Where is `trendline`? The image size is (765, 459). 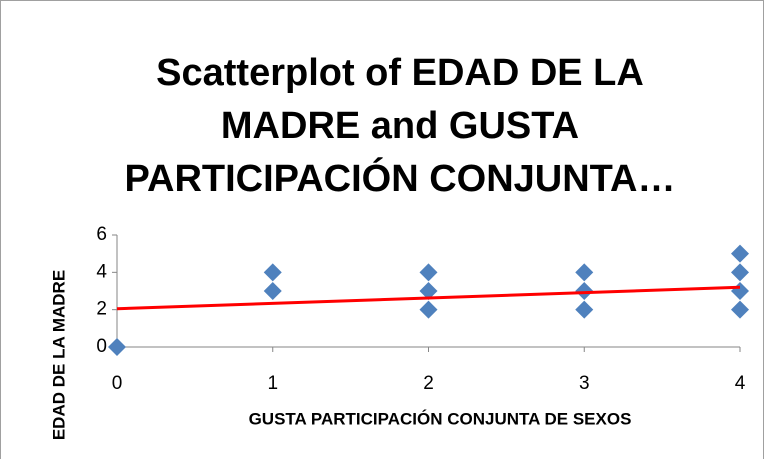 trendline is located at coordinates (428, 298).